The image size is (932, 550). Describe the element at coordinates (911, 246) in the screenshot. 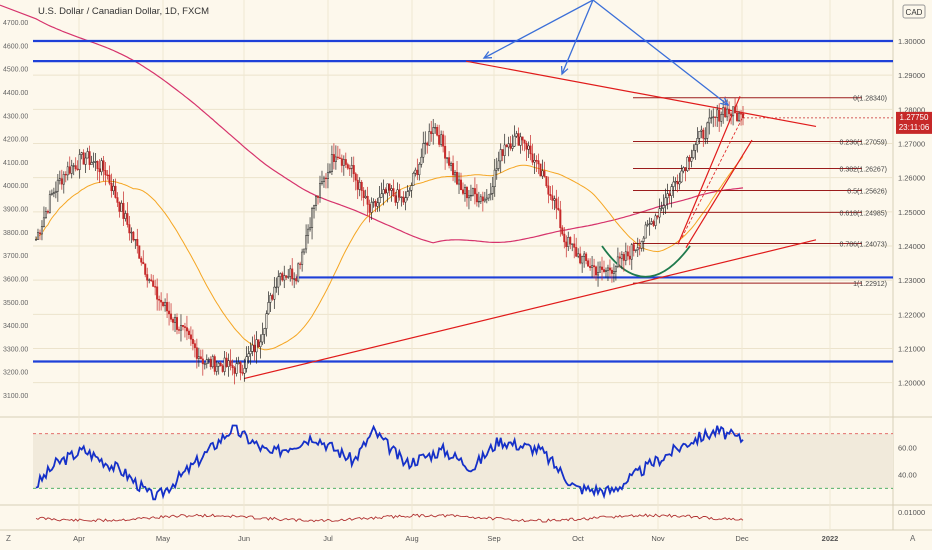

I see `price-axis-tick: 1.24000` at that location.